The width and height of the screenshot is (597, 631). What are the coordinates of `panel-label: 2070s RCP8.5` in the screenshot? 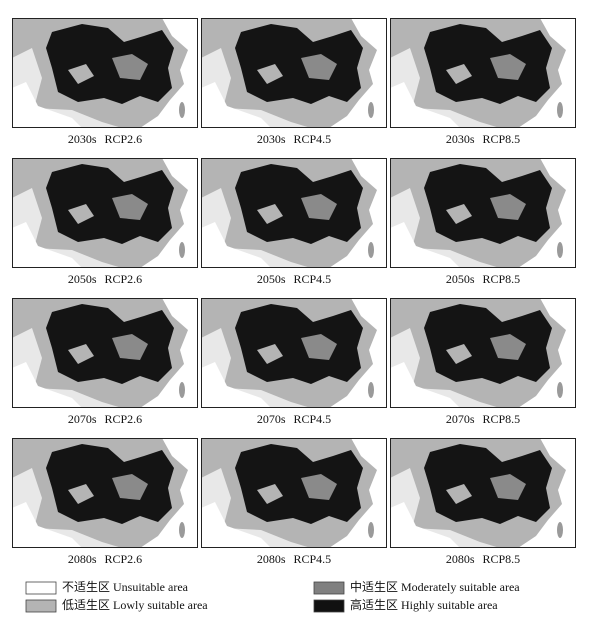 It's located at (483, 419).